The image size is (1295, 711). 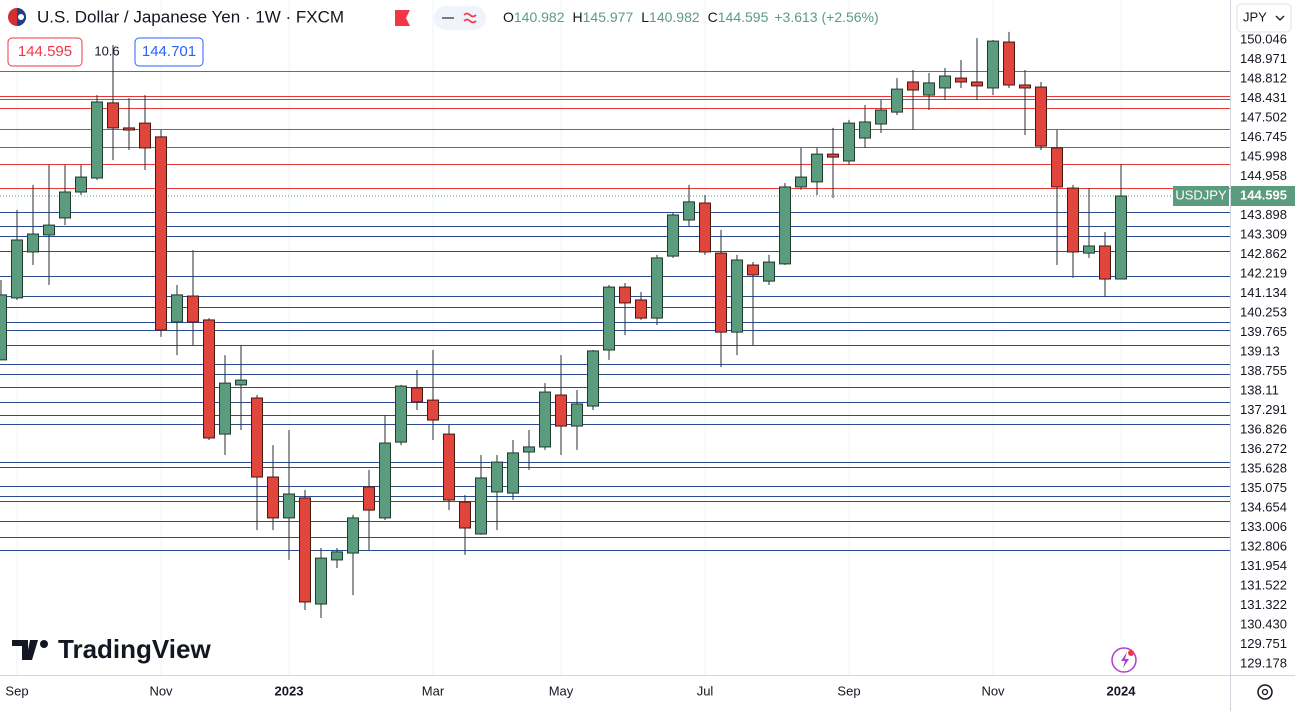 I want to click on symbol-icon-dot, so click(x=21, y=17).